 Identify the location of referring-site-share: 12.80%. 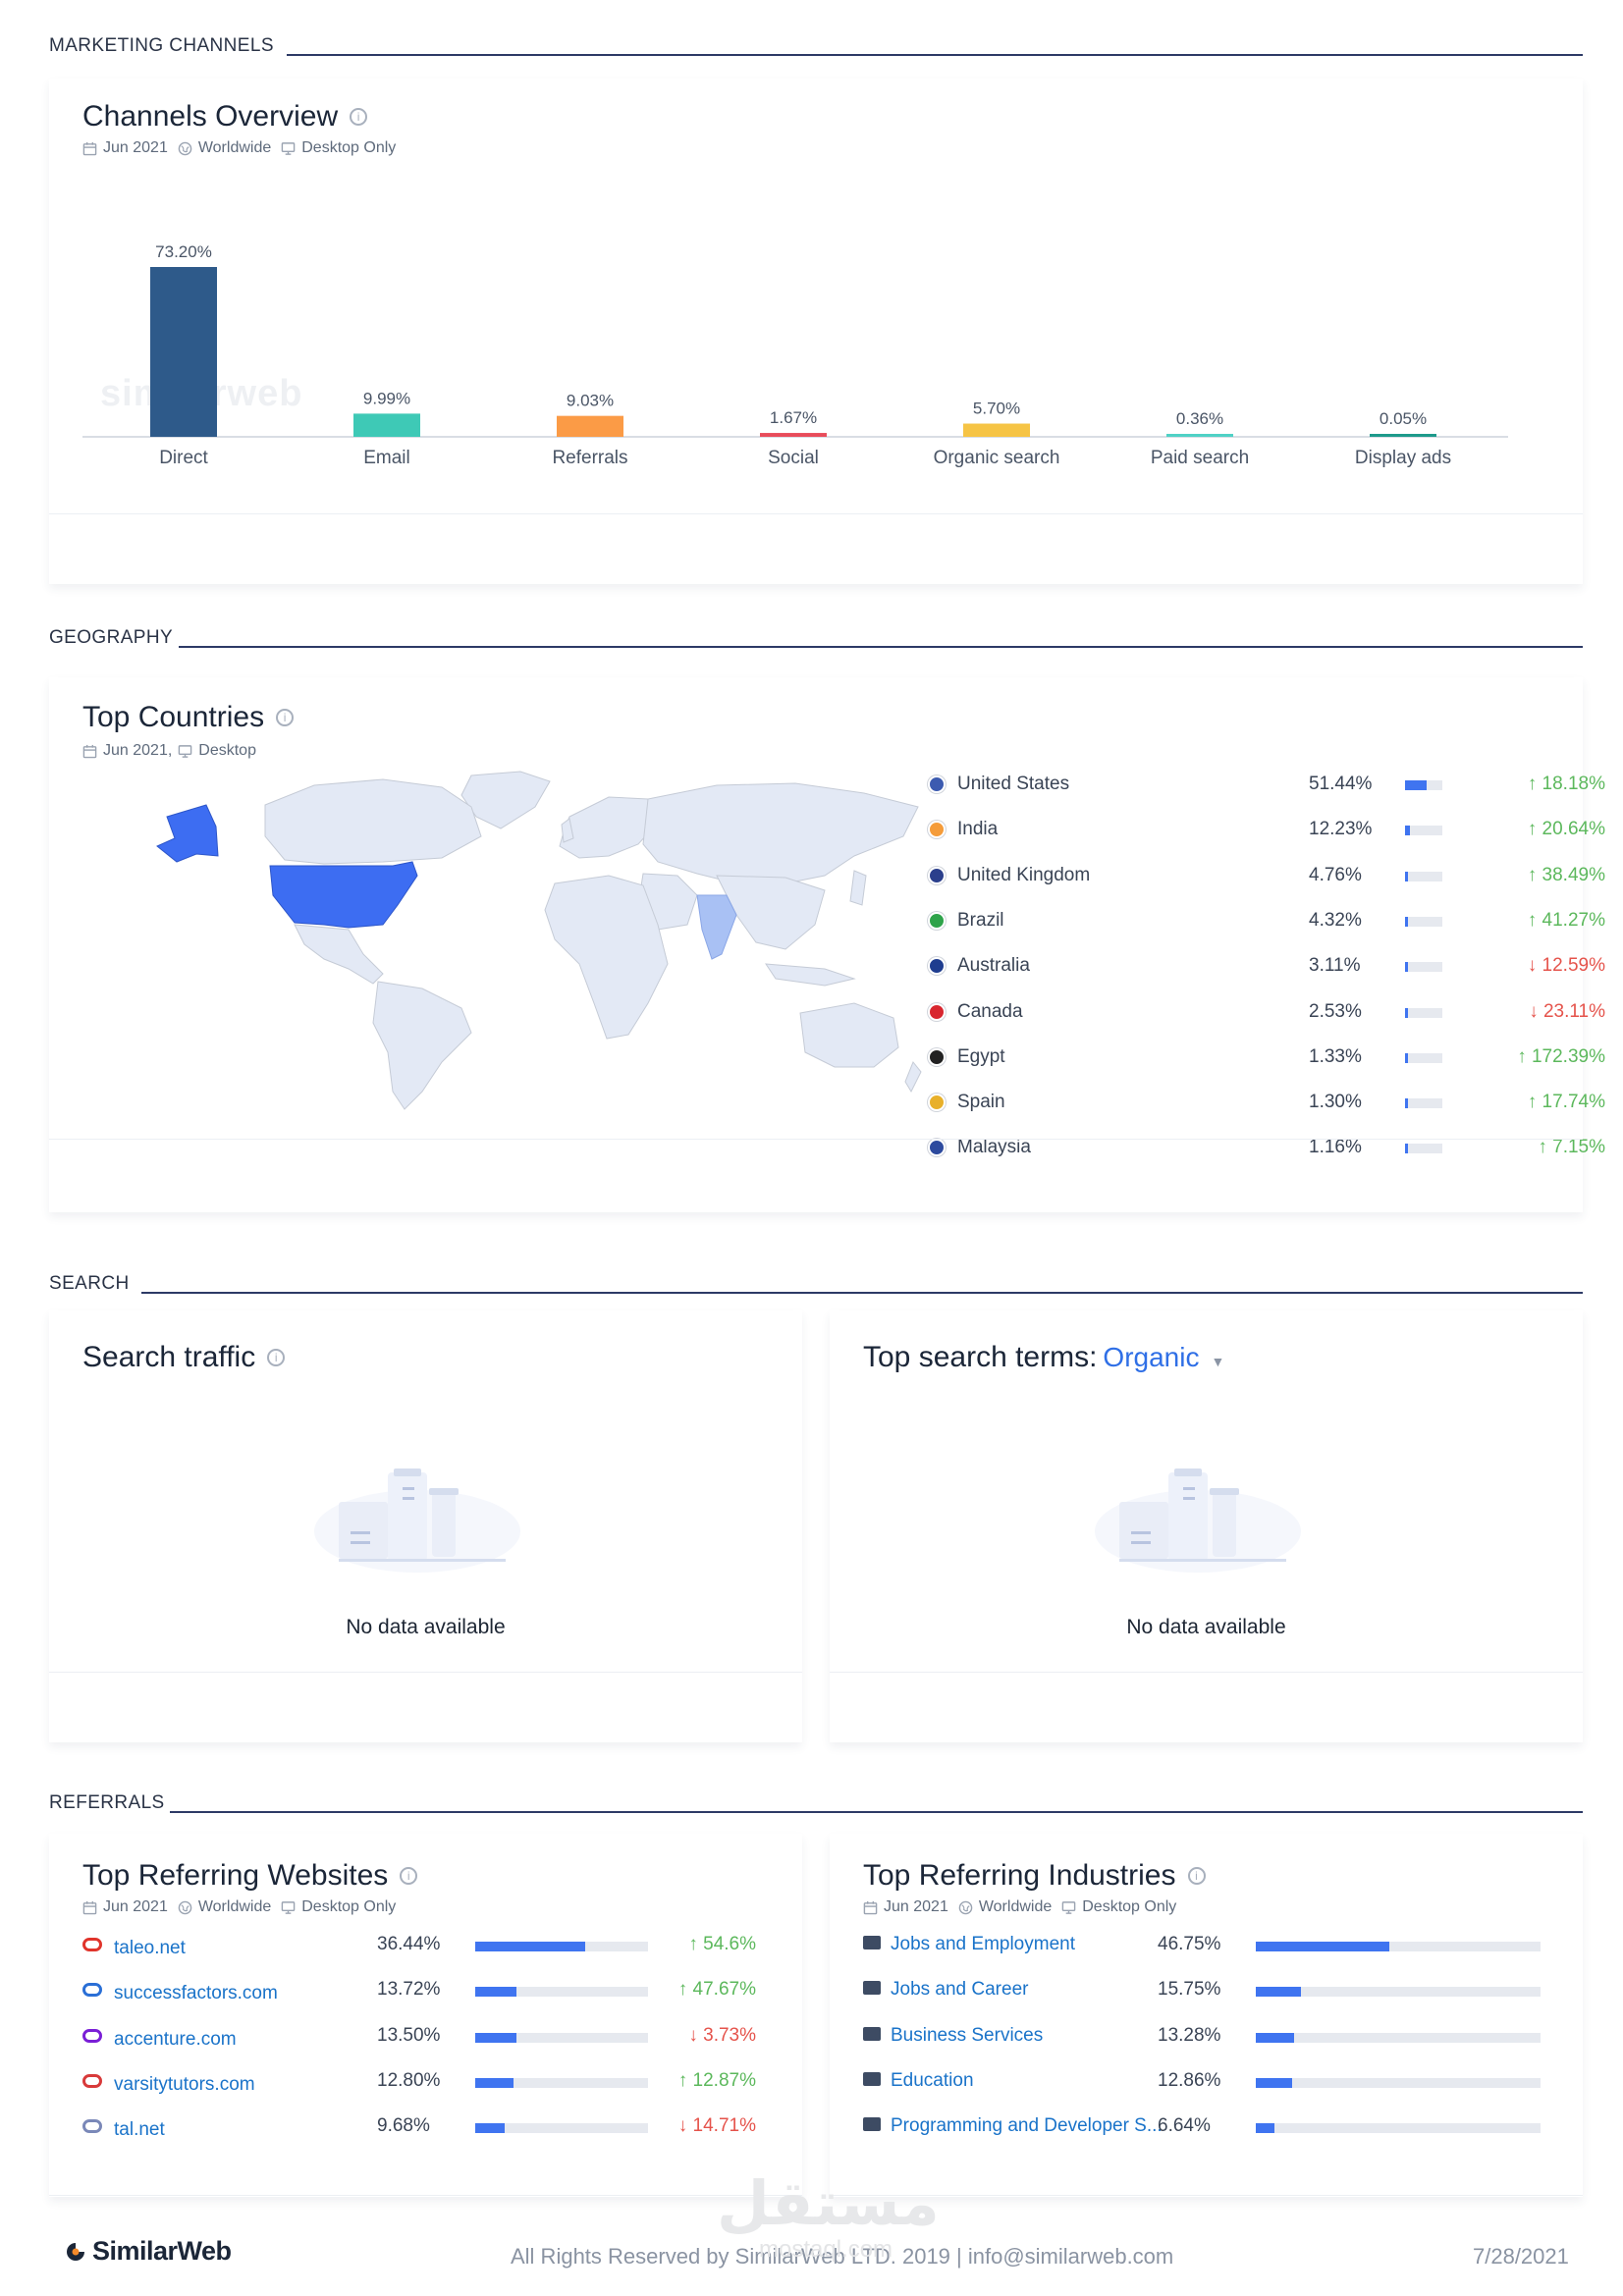
(409, 2080).